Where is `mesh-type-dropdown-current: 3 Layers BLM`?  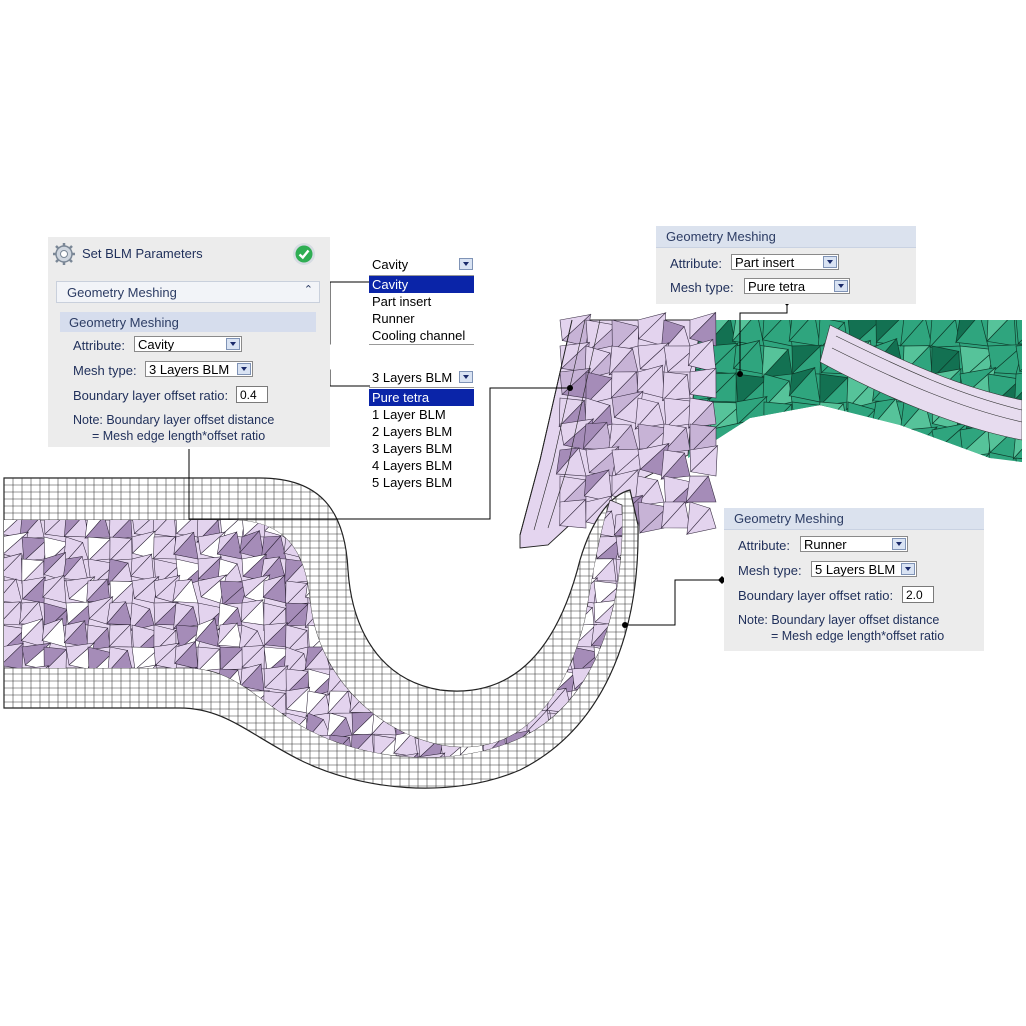
mesh-type-dropdown-current: 3 Layers BLM is located at coordinates (421, 378).